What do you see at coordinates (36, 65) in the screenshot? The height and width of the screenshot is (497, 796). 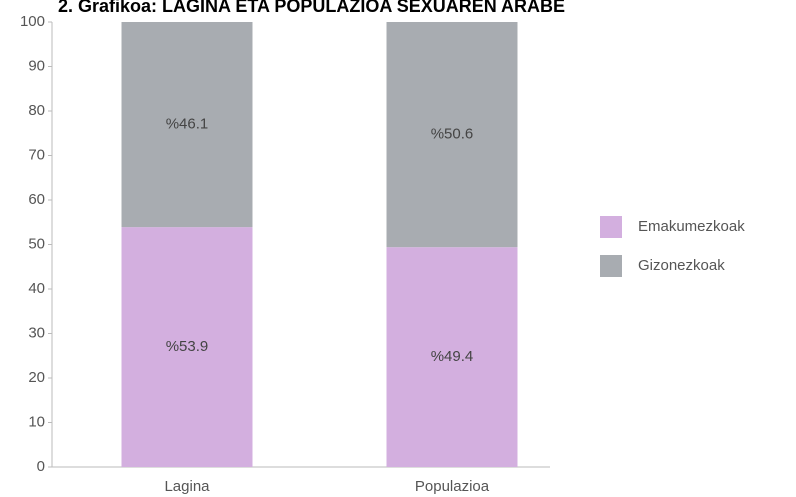 I see `y-tick-label: 90` at bounding box center [36, 65].